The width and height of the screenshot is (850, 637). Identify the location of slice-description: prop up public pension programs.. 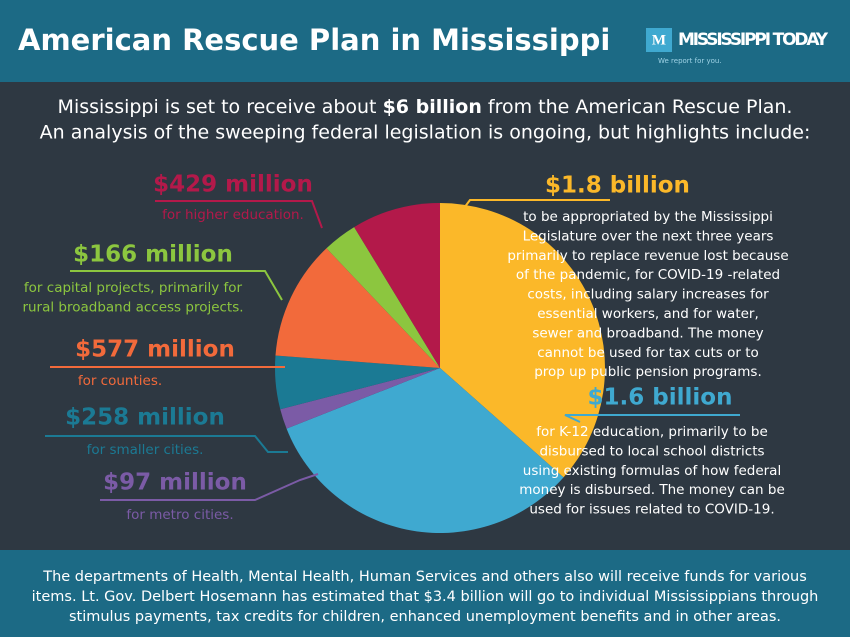
(648, 372).